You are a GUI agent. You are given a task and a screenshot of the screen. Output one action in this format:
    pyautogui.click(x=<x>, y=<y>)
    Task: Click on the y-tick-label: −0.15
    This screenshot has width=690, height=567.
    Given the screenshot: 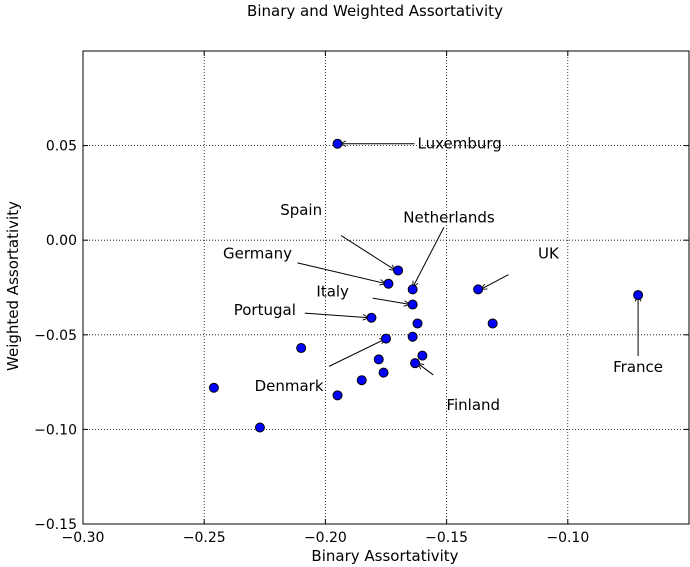 What is the action you would take?
    pyautogui.click(x=55, y=525)
    